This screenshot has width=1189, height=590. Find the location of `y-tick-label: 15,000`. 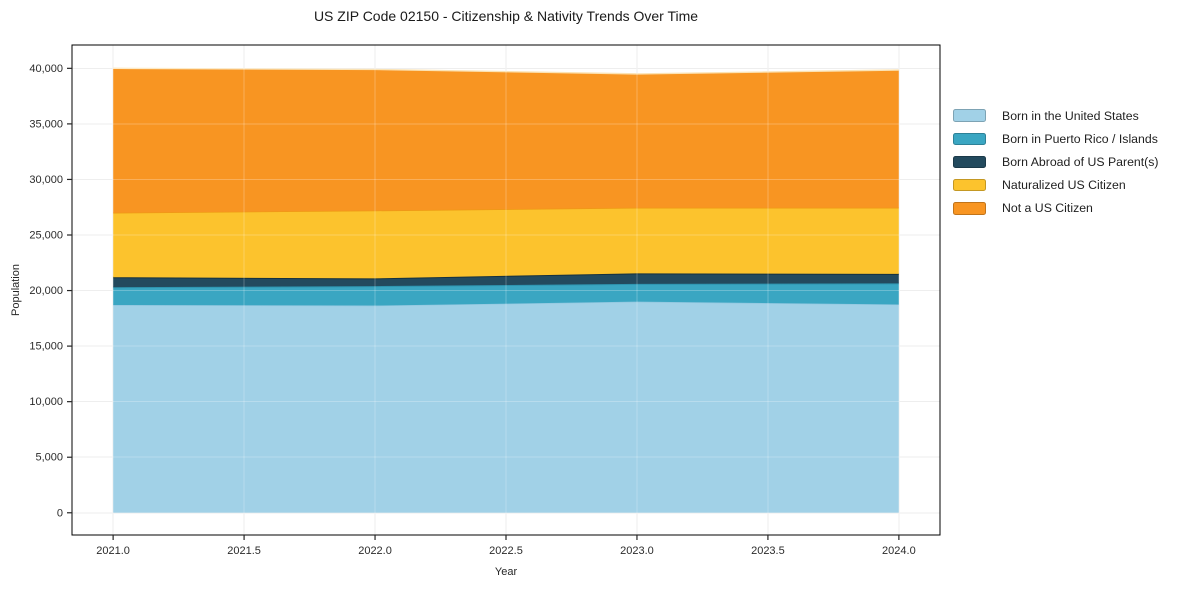

y-tick-label: 15,000 is located at coordinates (46, 347).